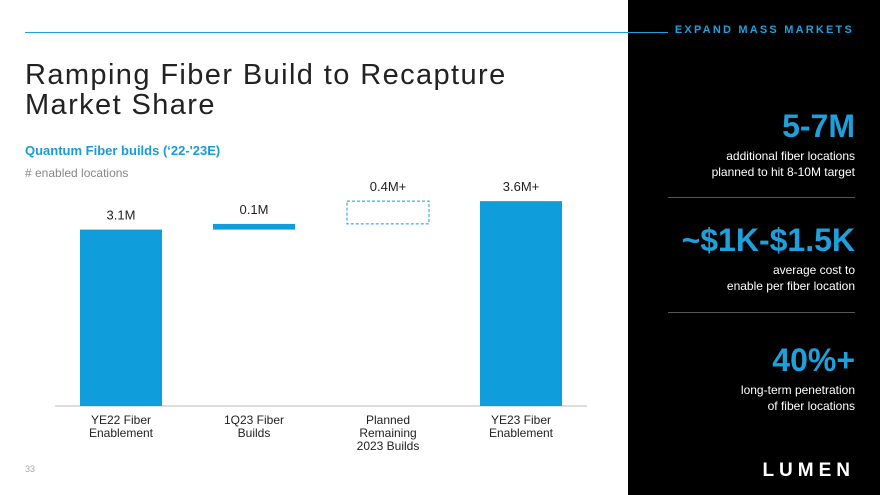  Describe the element at coordinates (254, 209) in the screenshot. I see `data-label: 0.1M` at that location.